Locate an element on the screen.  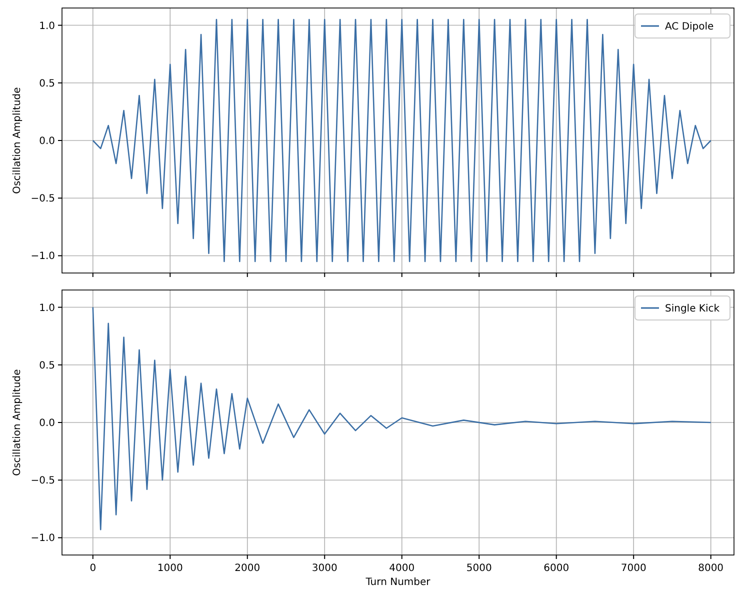
legend-label: Single Kick is located at coordinates (692, 309).